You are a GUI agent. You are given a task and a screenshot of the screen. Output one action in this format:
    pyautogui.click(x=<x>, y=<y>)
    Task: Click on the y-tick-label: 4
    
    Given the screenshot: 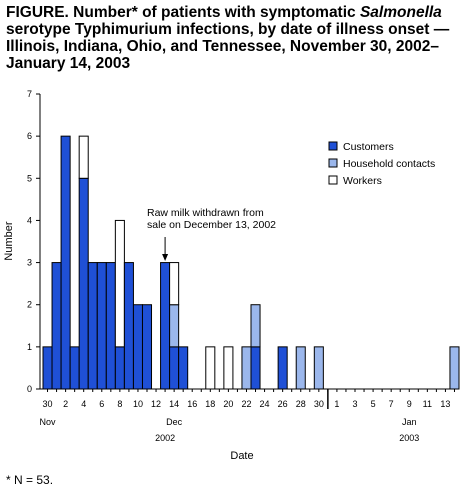 What is the action you would take?
    pyautogui.click(x=29, y=220)
    